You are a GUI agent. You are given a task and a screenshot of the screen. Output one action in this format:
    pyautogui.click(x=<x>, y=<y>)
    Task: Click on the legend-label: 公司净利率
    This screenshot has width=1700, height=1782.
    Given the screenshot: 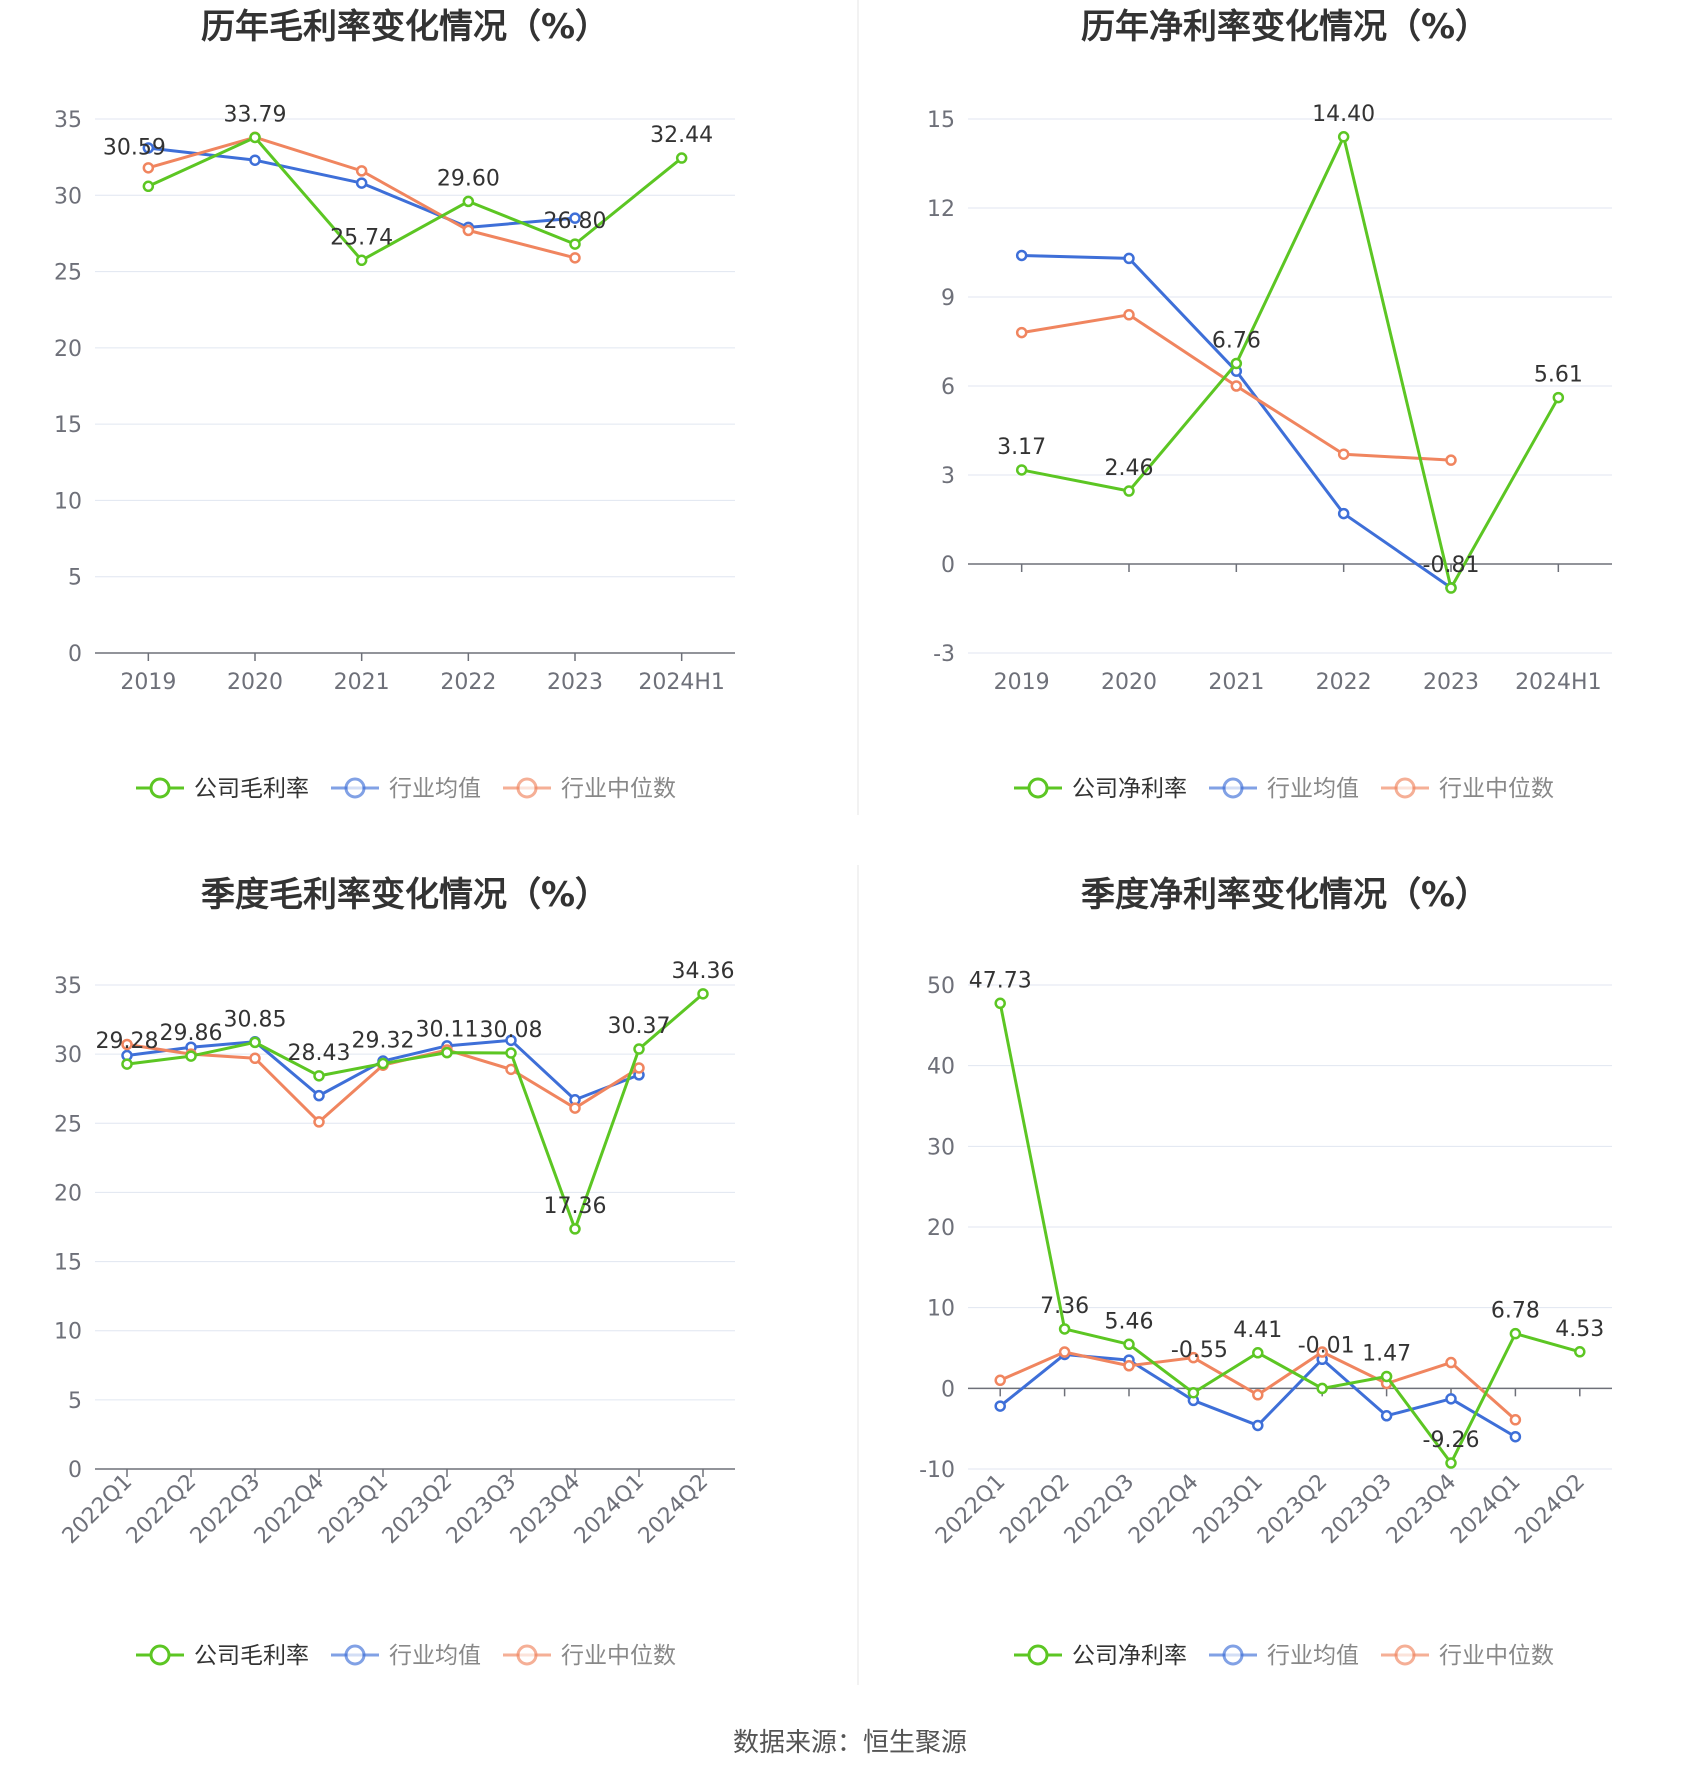 What is the action you would take?
    pyautogui.click(x=1129, y=1656)
    